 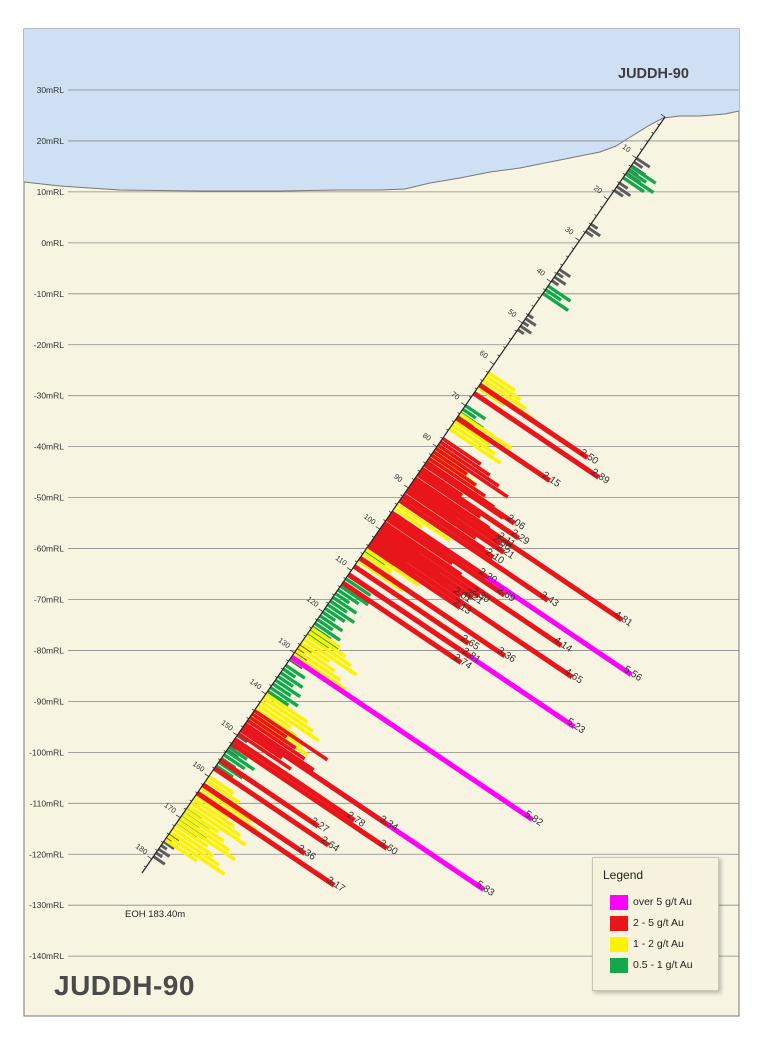 What do you see at coordinates (623, 875) in the screenshot?
I see `legend-title: Legend` at bounding box center [623, 875].